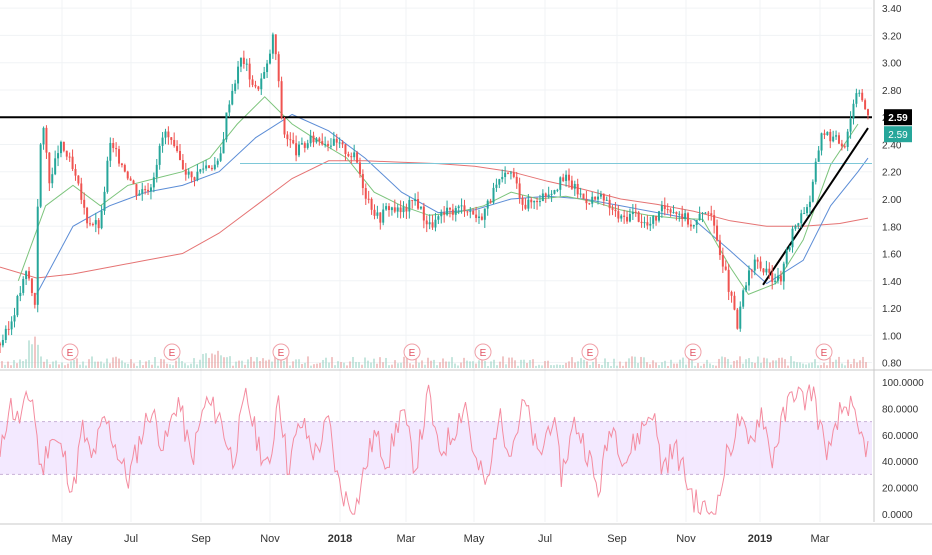  What do you see at coordinates (892, 91) in the screenshot?
I see `price-tick-label: 2.80` at bounding box center [892, 91].